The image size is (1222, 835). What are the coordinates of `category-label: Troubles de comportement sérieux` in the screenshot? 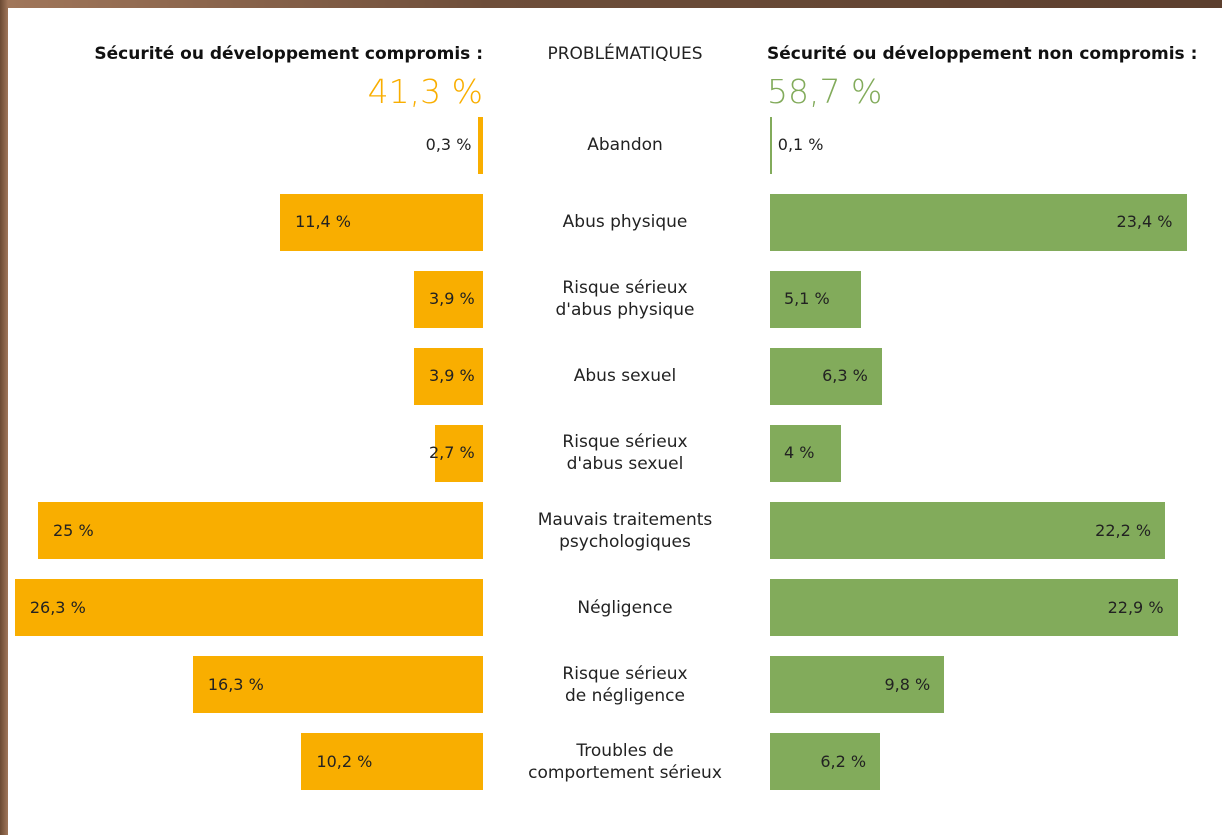 It's located at (625, 761).